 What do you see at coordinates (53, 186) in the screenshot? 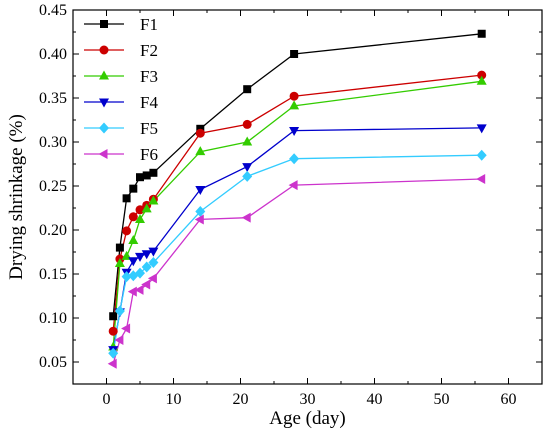
I see `y-tick-label: 0.25` at bounding box center [53, 186].